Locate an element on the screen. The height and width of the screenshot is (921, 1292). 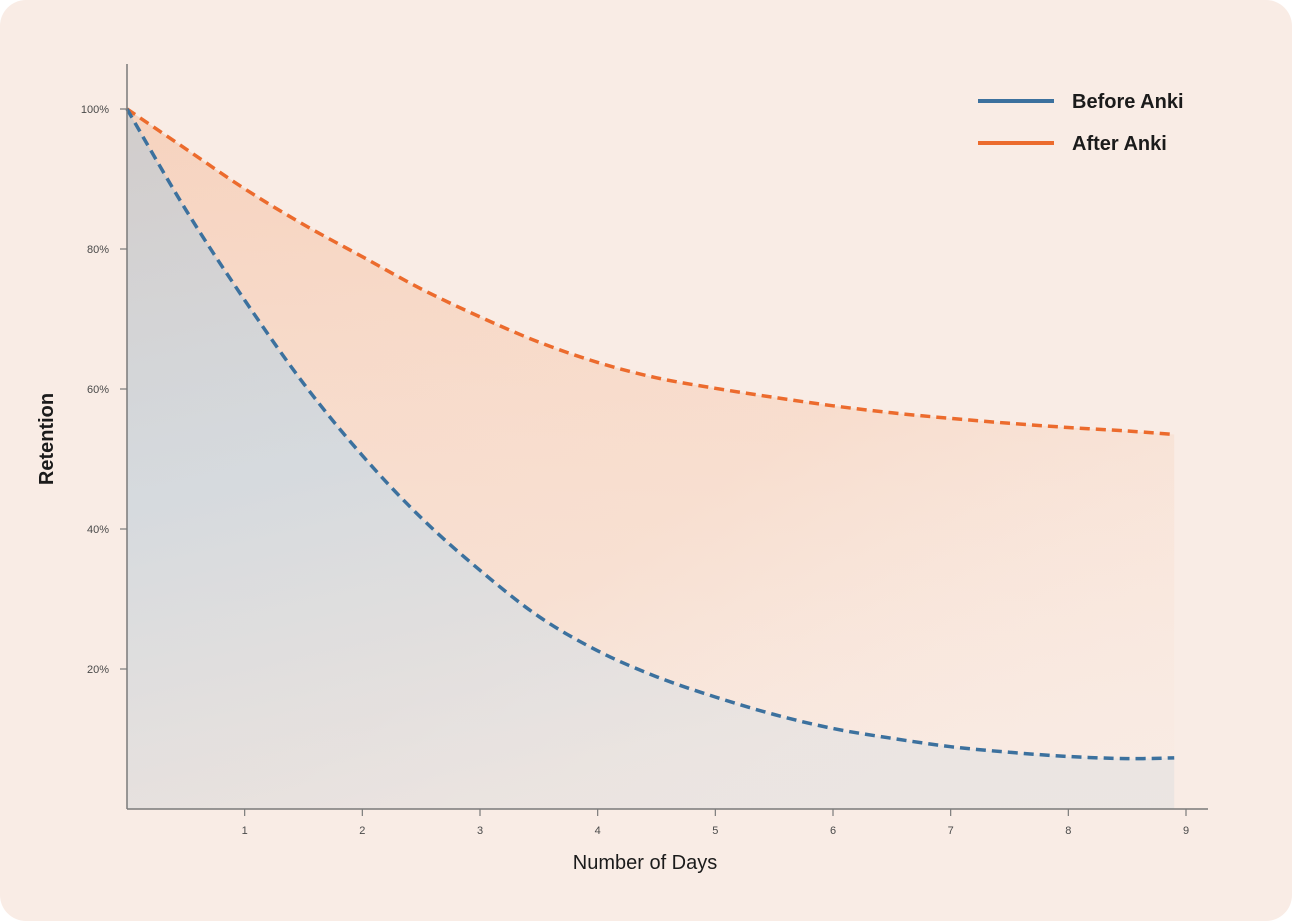
x-tick-label: 7 is located at coordinates (951, 831).